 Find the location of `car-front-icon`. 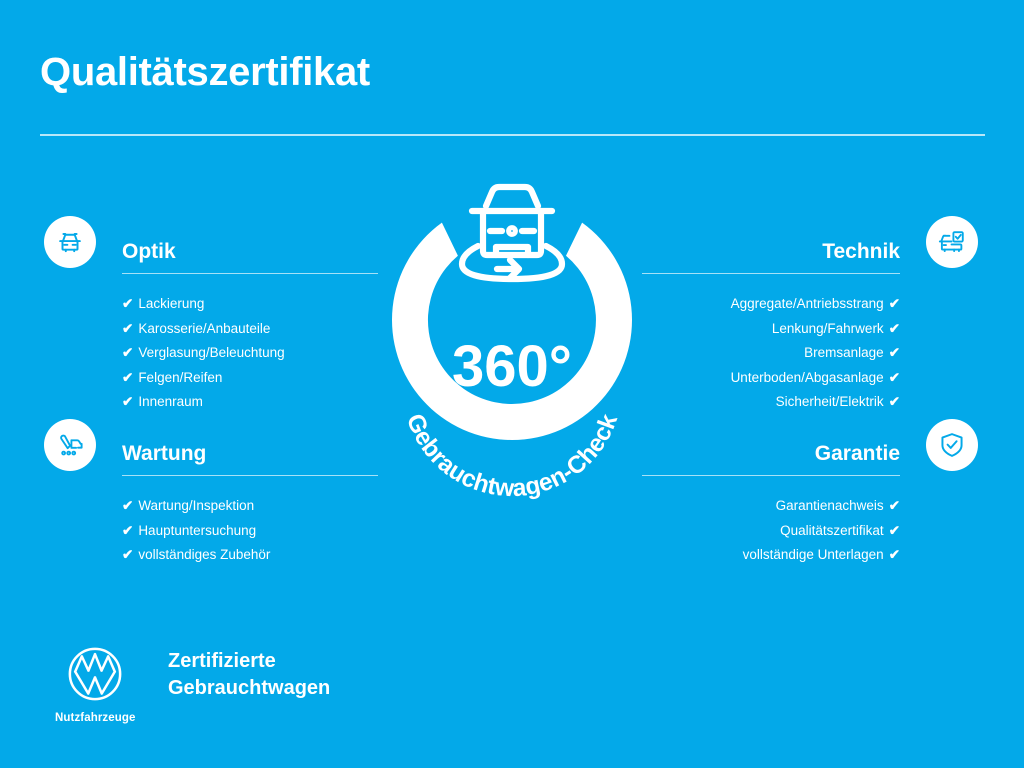

car-front-icon is located at coordinates (70, 242).